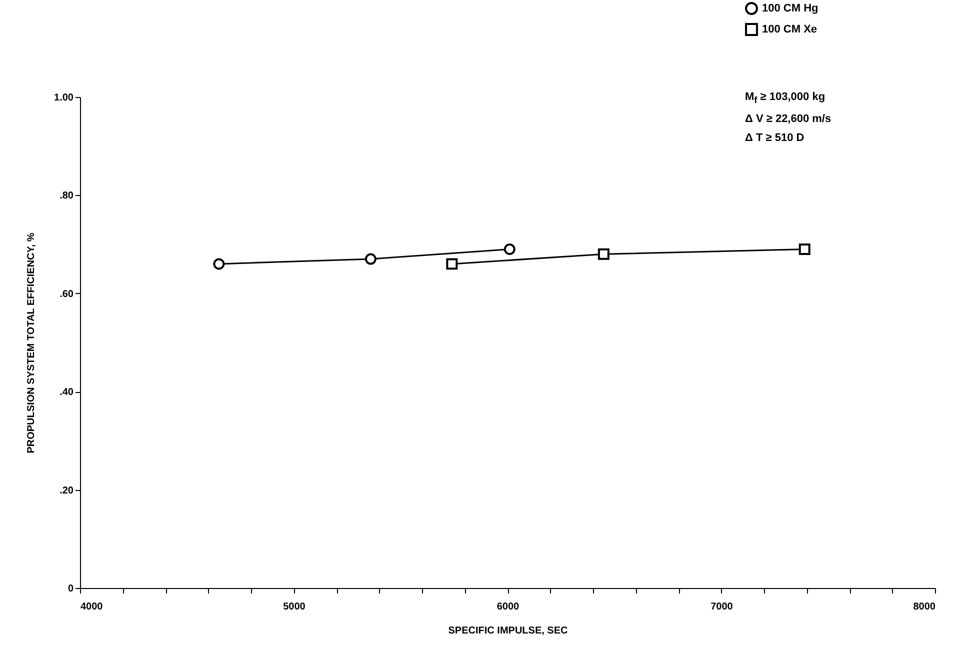 Image resolution: width=955 pixels, height=656 pixels. I want to click on x-tick-label: 8000, so click(924, 607).